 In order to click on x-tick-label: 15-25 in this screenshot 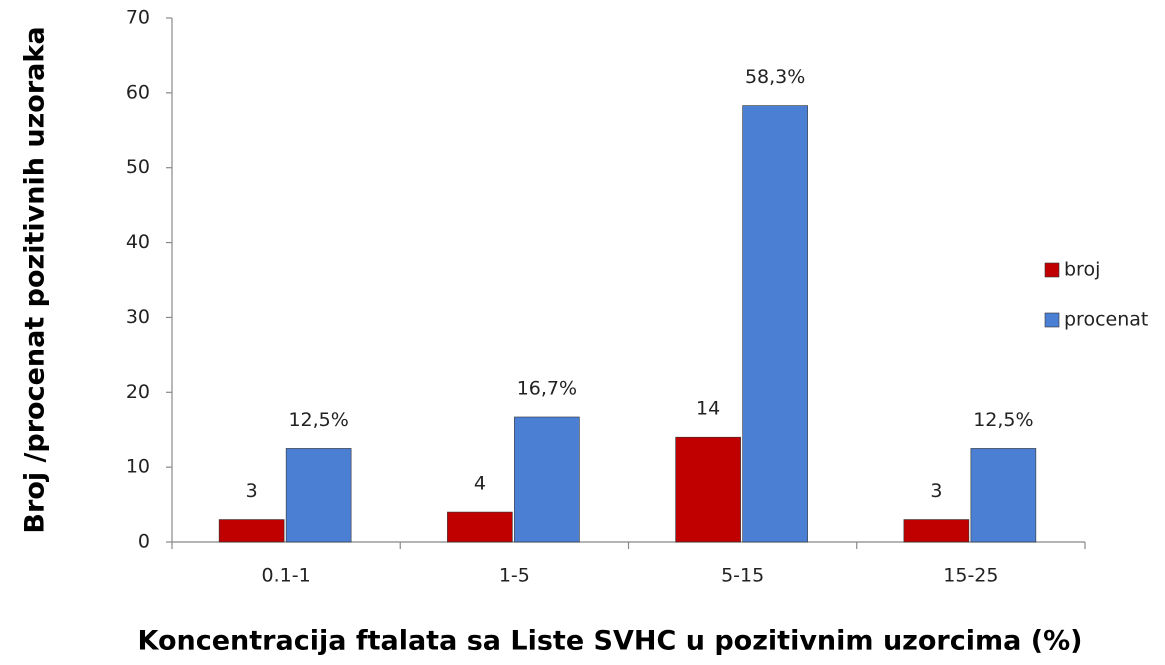, I will do `click(970, 576)`.